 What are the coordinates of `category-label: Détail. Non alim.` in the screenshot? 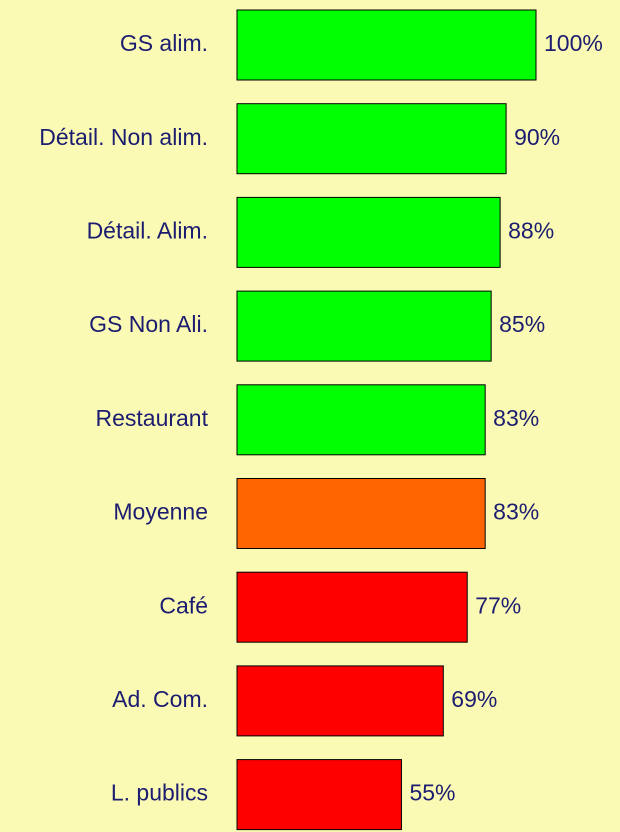 It's located at (123, 137).